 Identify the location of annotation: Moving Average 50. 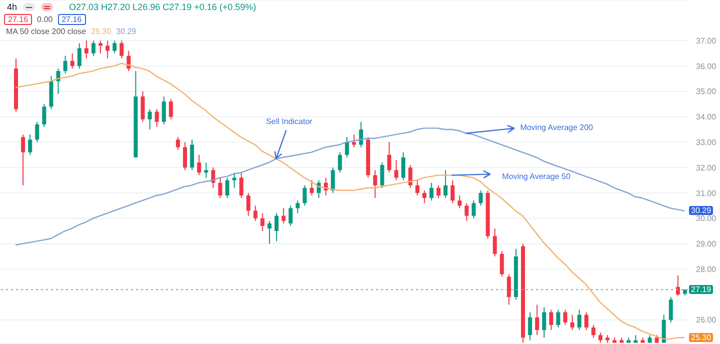
(536, 177).